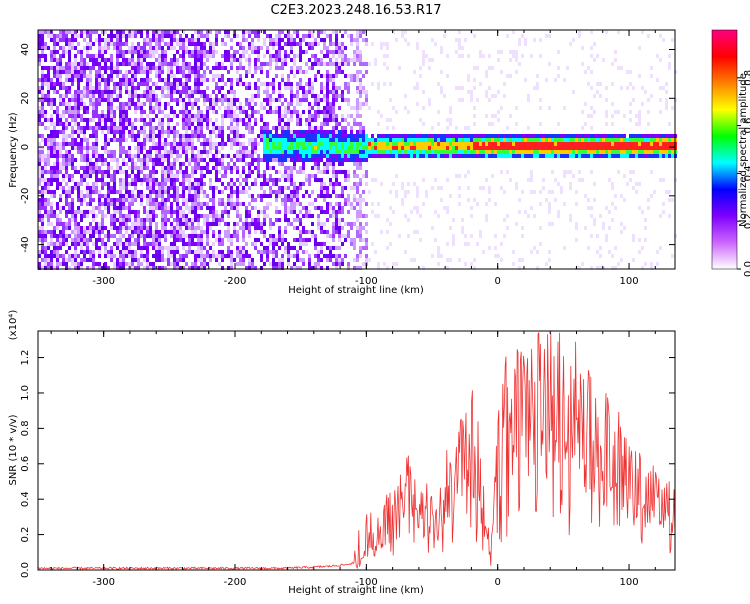 This screenshot has height=604, width=750. What do you see at coordinates (25, 244) in the screenshot?
I see `spectrogram-y-tick-label: -40` at bounding box center [25, 244].